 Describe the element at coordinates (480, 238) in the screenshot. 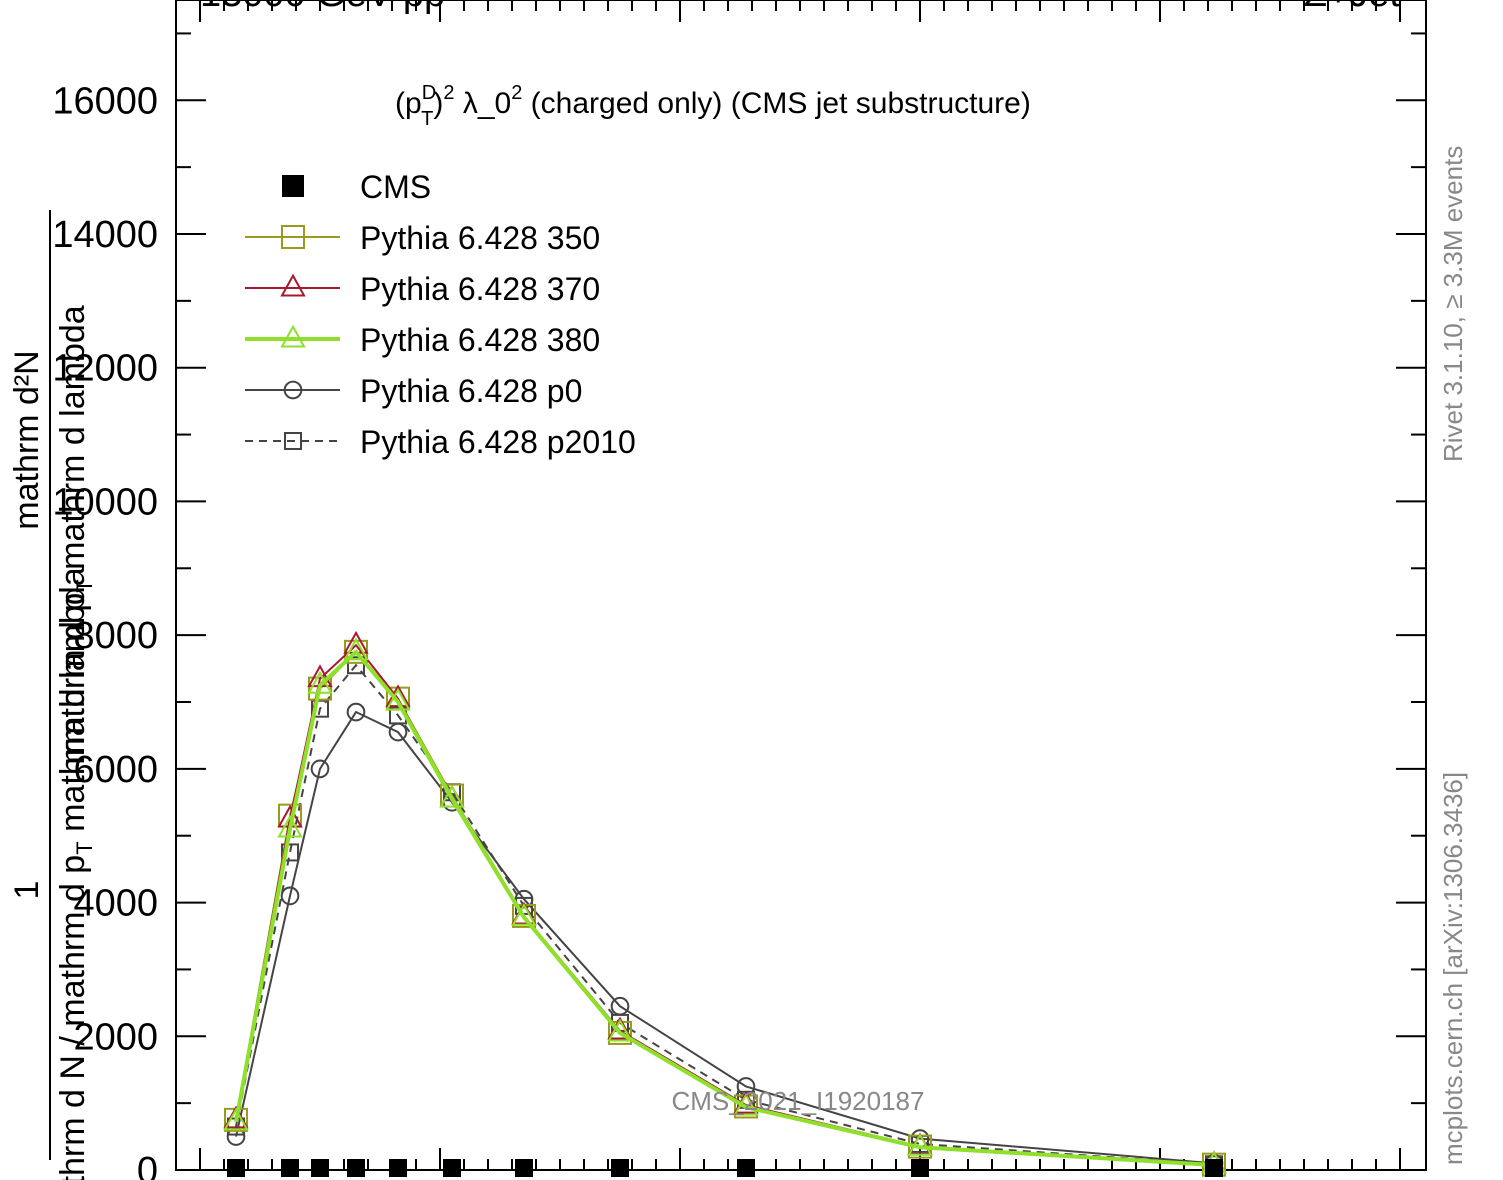

I see `legend-label: Pythia 6.428 350` at that location.